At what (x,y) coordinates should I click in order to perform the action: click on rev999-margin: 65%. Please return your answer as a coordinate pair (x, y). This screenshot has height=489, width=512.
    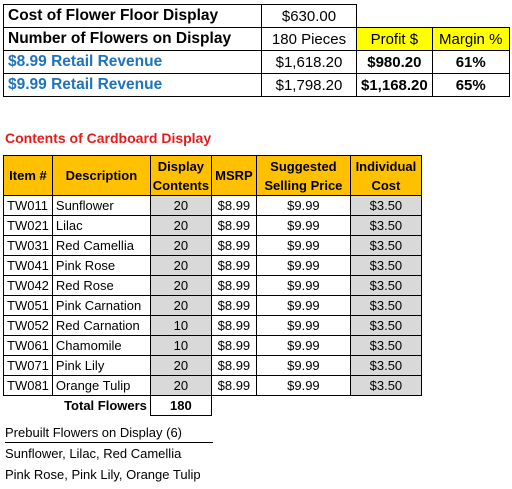
    Looking at the image, I should click on (470, 85).